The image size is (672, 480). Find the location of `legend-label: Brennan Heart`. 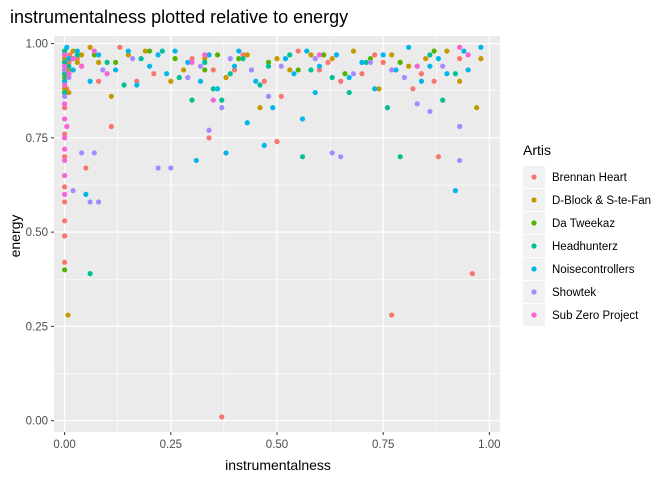

legend-label: Brennan Heart is located at coordinates (590, 178).